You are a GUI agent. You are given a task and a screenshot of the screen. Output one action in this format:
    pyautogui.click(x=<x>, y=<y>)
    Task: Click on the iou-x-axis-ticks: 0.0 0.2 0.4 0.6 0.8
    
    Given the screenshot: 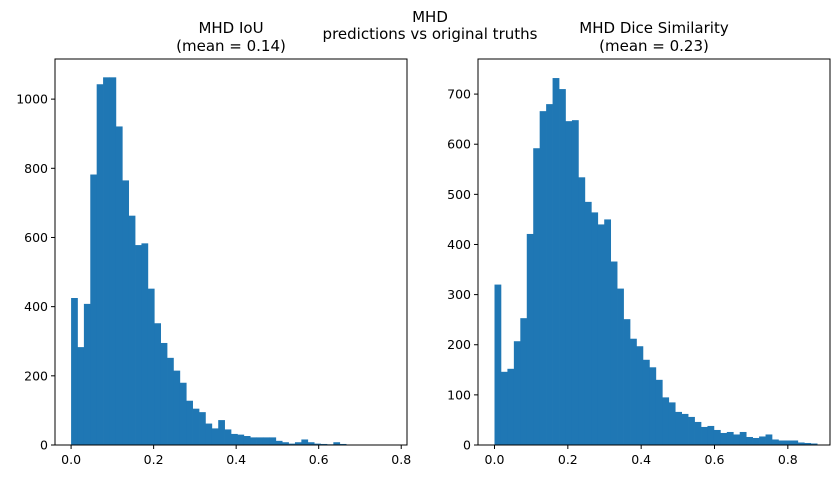 What is the action you would take?
    pyautogui.click(x=236, y=456)
    